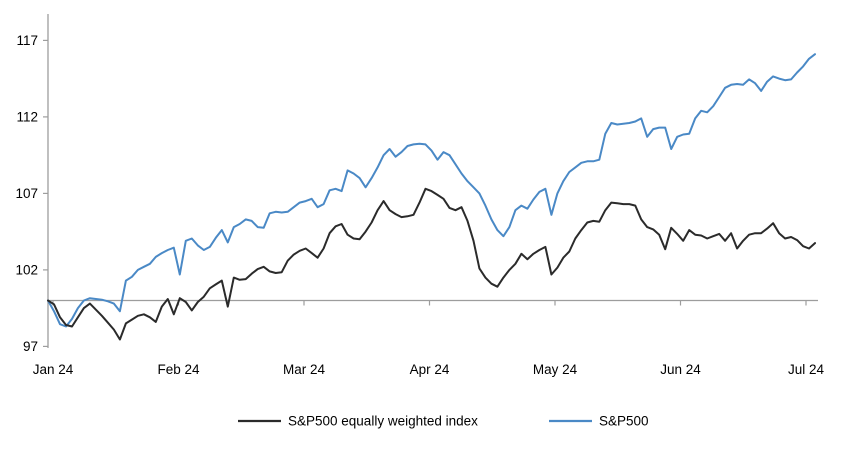 The width and height of the screenshot is (852, 453). What do you see at coordinates (383, 421) in the screenshot?
I see `legend-label-0: S&P500 equally weighted index` at bounding box center [383, 421].